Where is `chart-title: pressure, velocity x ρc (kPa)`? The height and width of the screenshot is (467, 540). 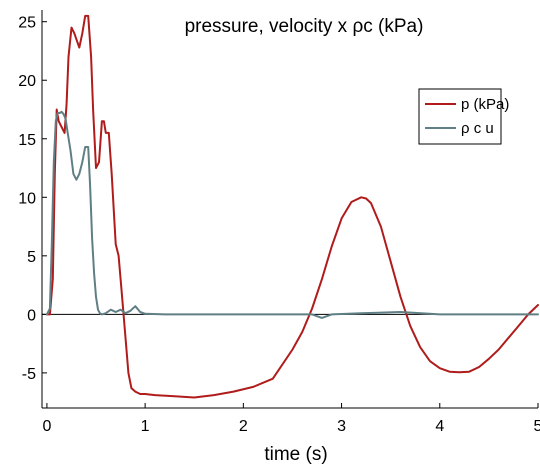 chart-title: pressure, velocity x ρc (kPa) is located at coordinates (304, 26).